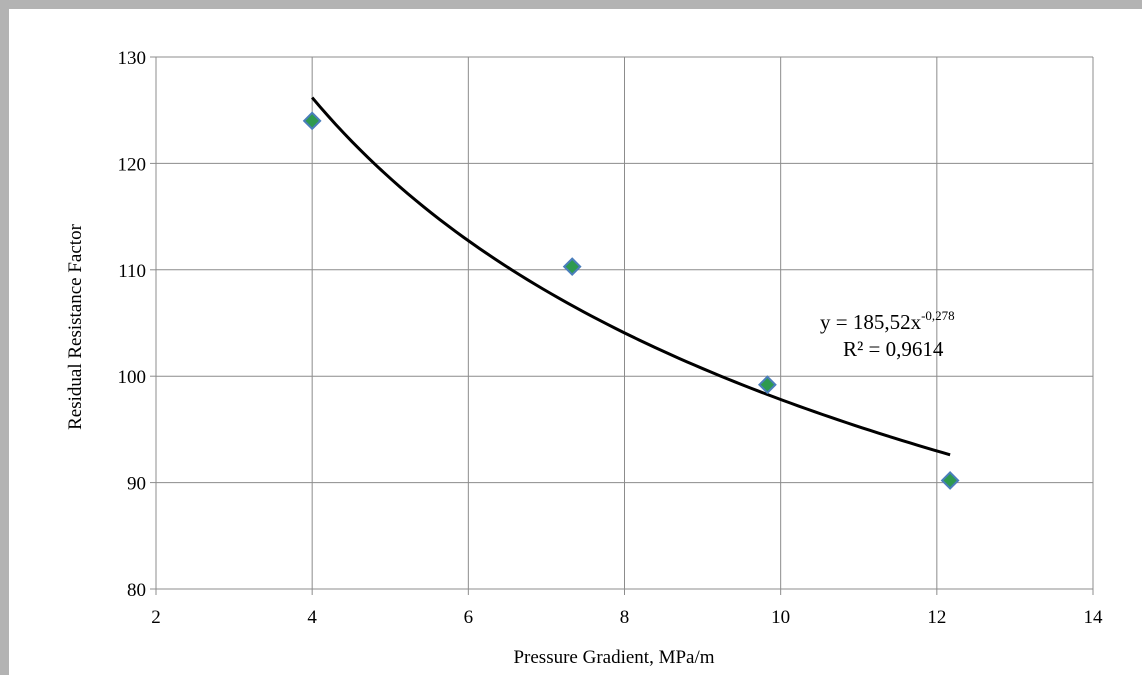  I want to click on y-axis-title: Residual Resistance Factor, so click(75, 326).